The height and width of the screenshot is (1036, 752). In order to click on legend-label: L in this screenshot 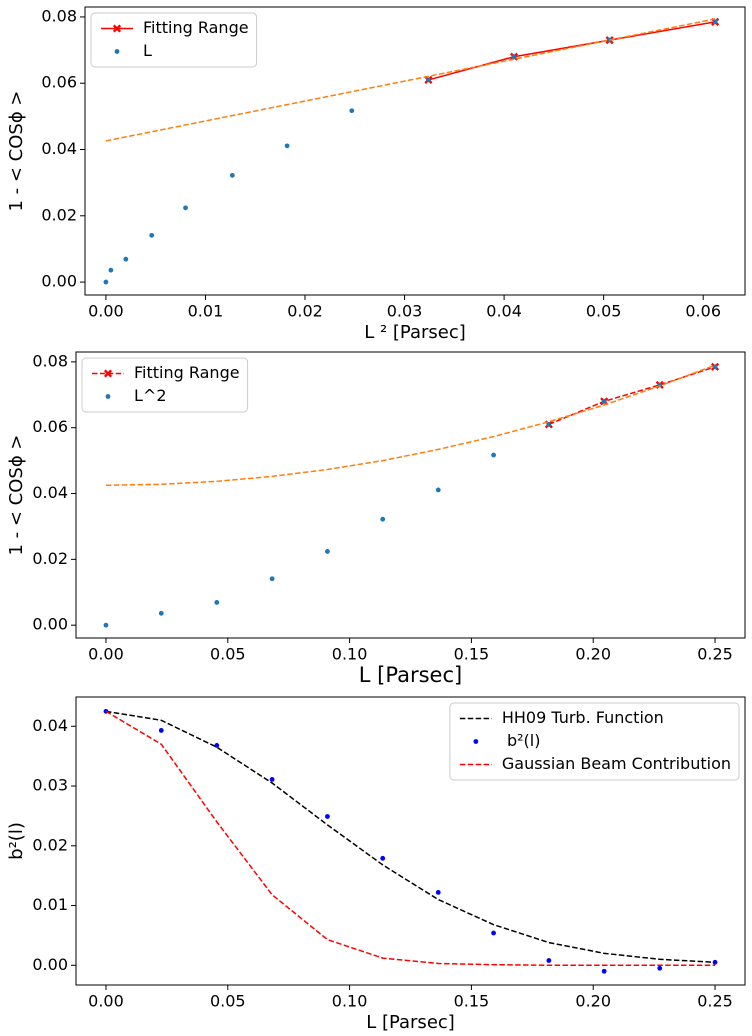, I will do `click(147, 50)`.